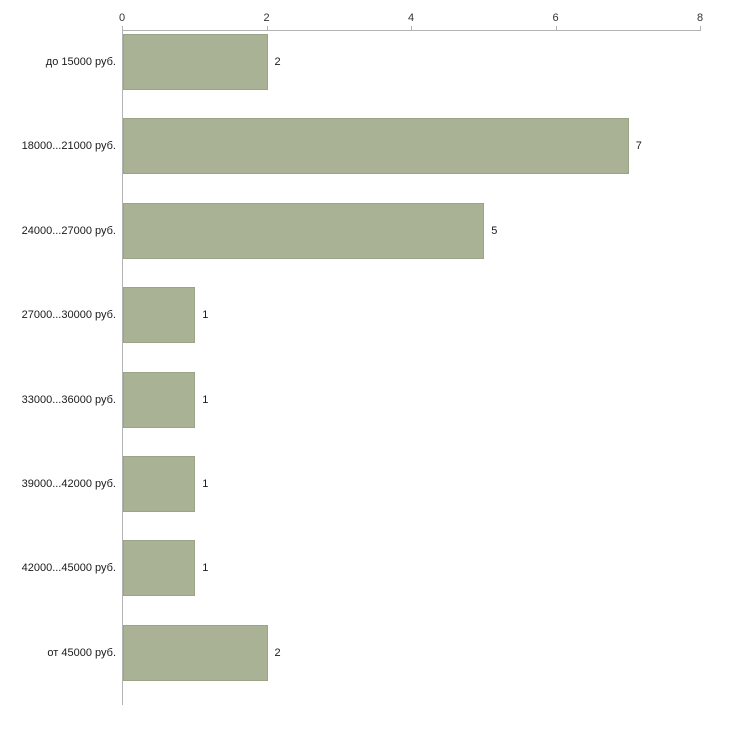 This screenshot has width=730, height=730. I want to click on category-label: от 45000 руб., so click(81, 652).